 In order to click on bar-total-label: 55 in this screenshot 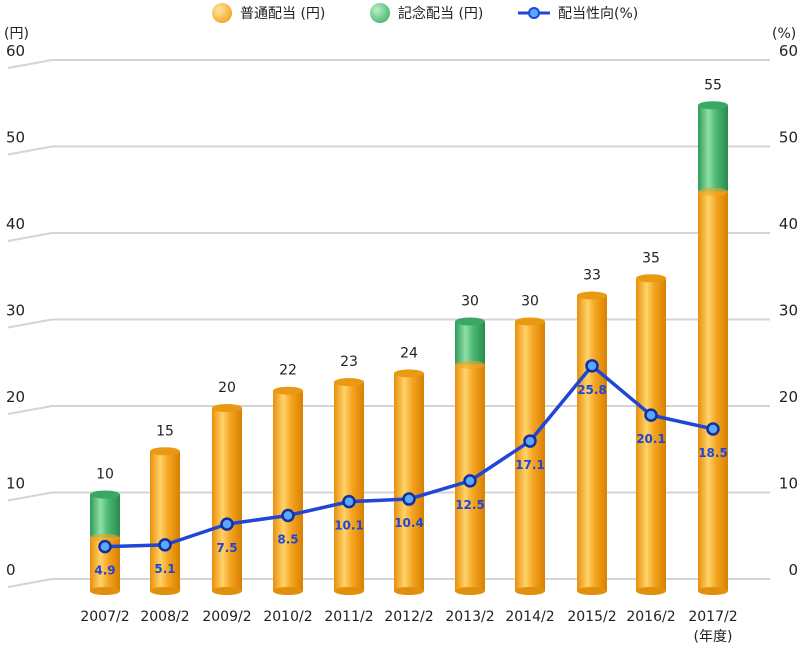, I will do `click(713, 85)`.